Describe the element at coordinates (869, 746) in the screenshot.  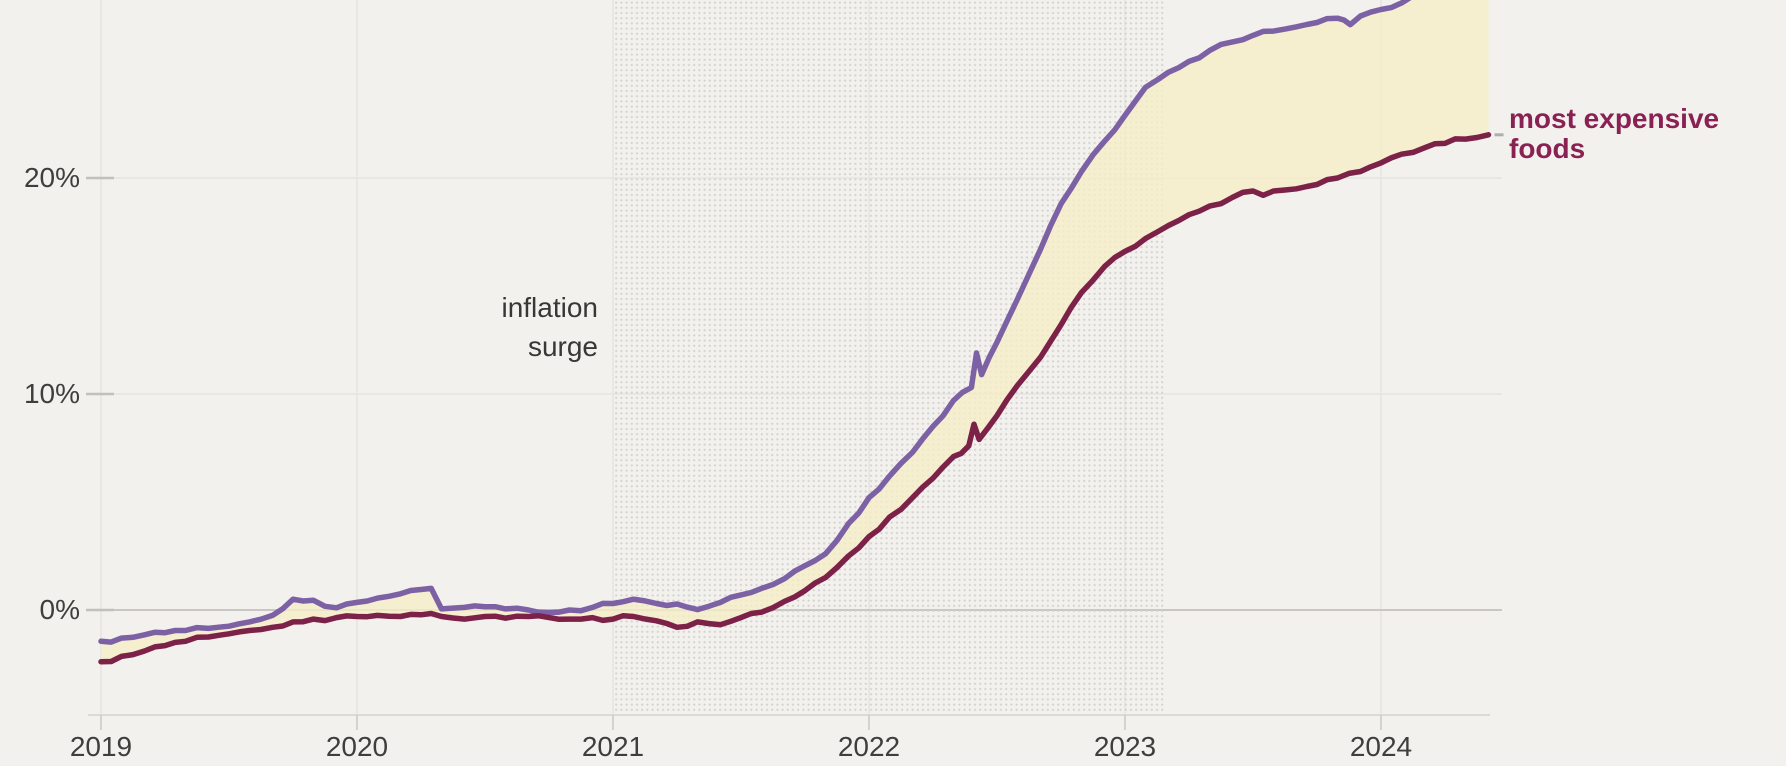
I see `x-tick-label-2022: 2022` at that location.